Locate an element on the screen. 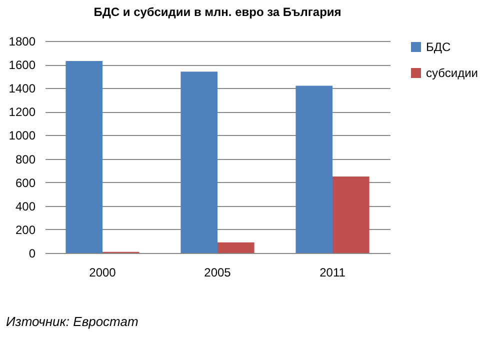  y-tick-label: 200 is located at coordinates (25, 229).